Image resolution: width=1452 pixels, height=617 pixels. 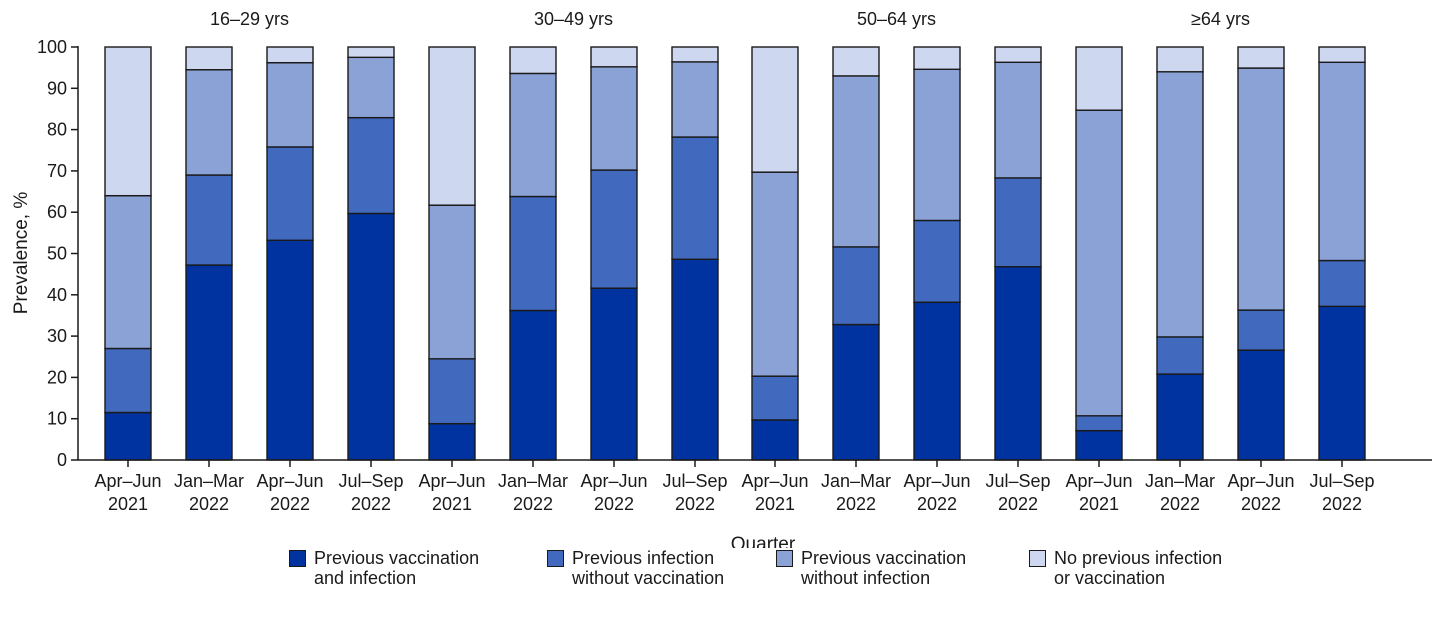 What do you see at coordinates (57, 171) in the screenshot?
I see `y-tick-label: 70` at bounding box center [57, 171].